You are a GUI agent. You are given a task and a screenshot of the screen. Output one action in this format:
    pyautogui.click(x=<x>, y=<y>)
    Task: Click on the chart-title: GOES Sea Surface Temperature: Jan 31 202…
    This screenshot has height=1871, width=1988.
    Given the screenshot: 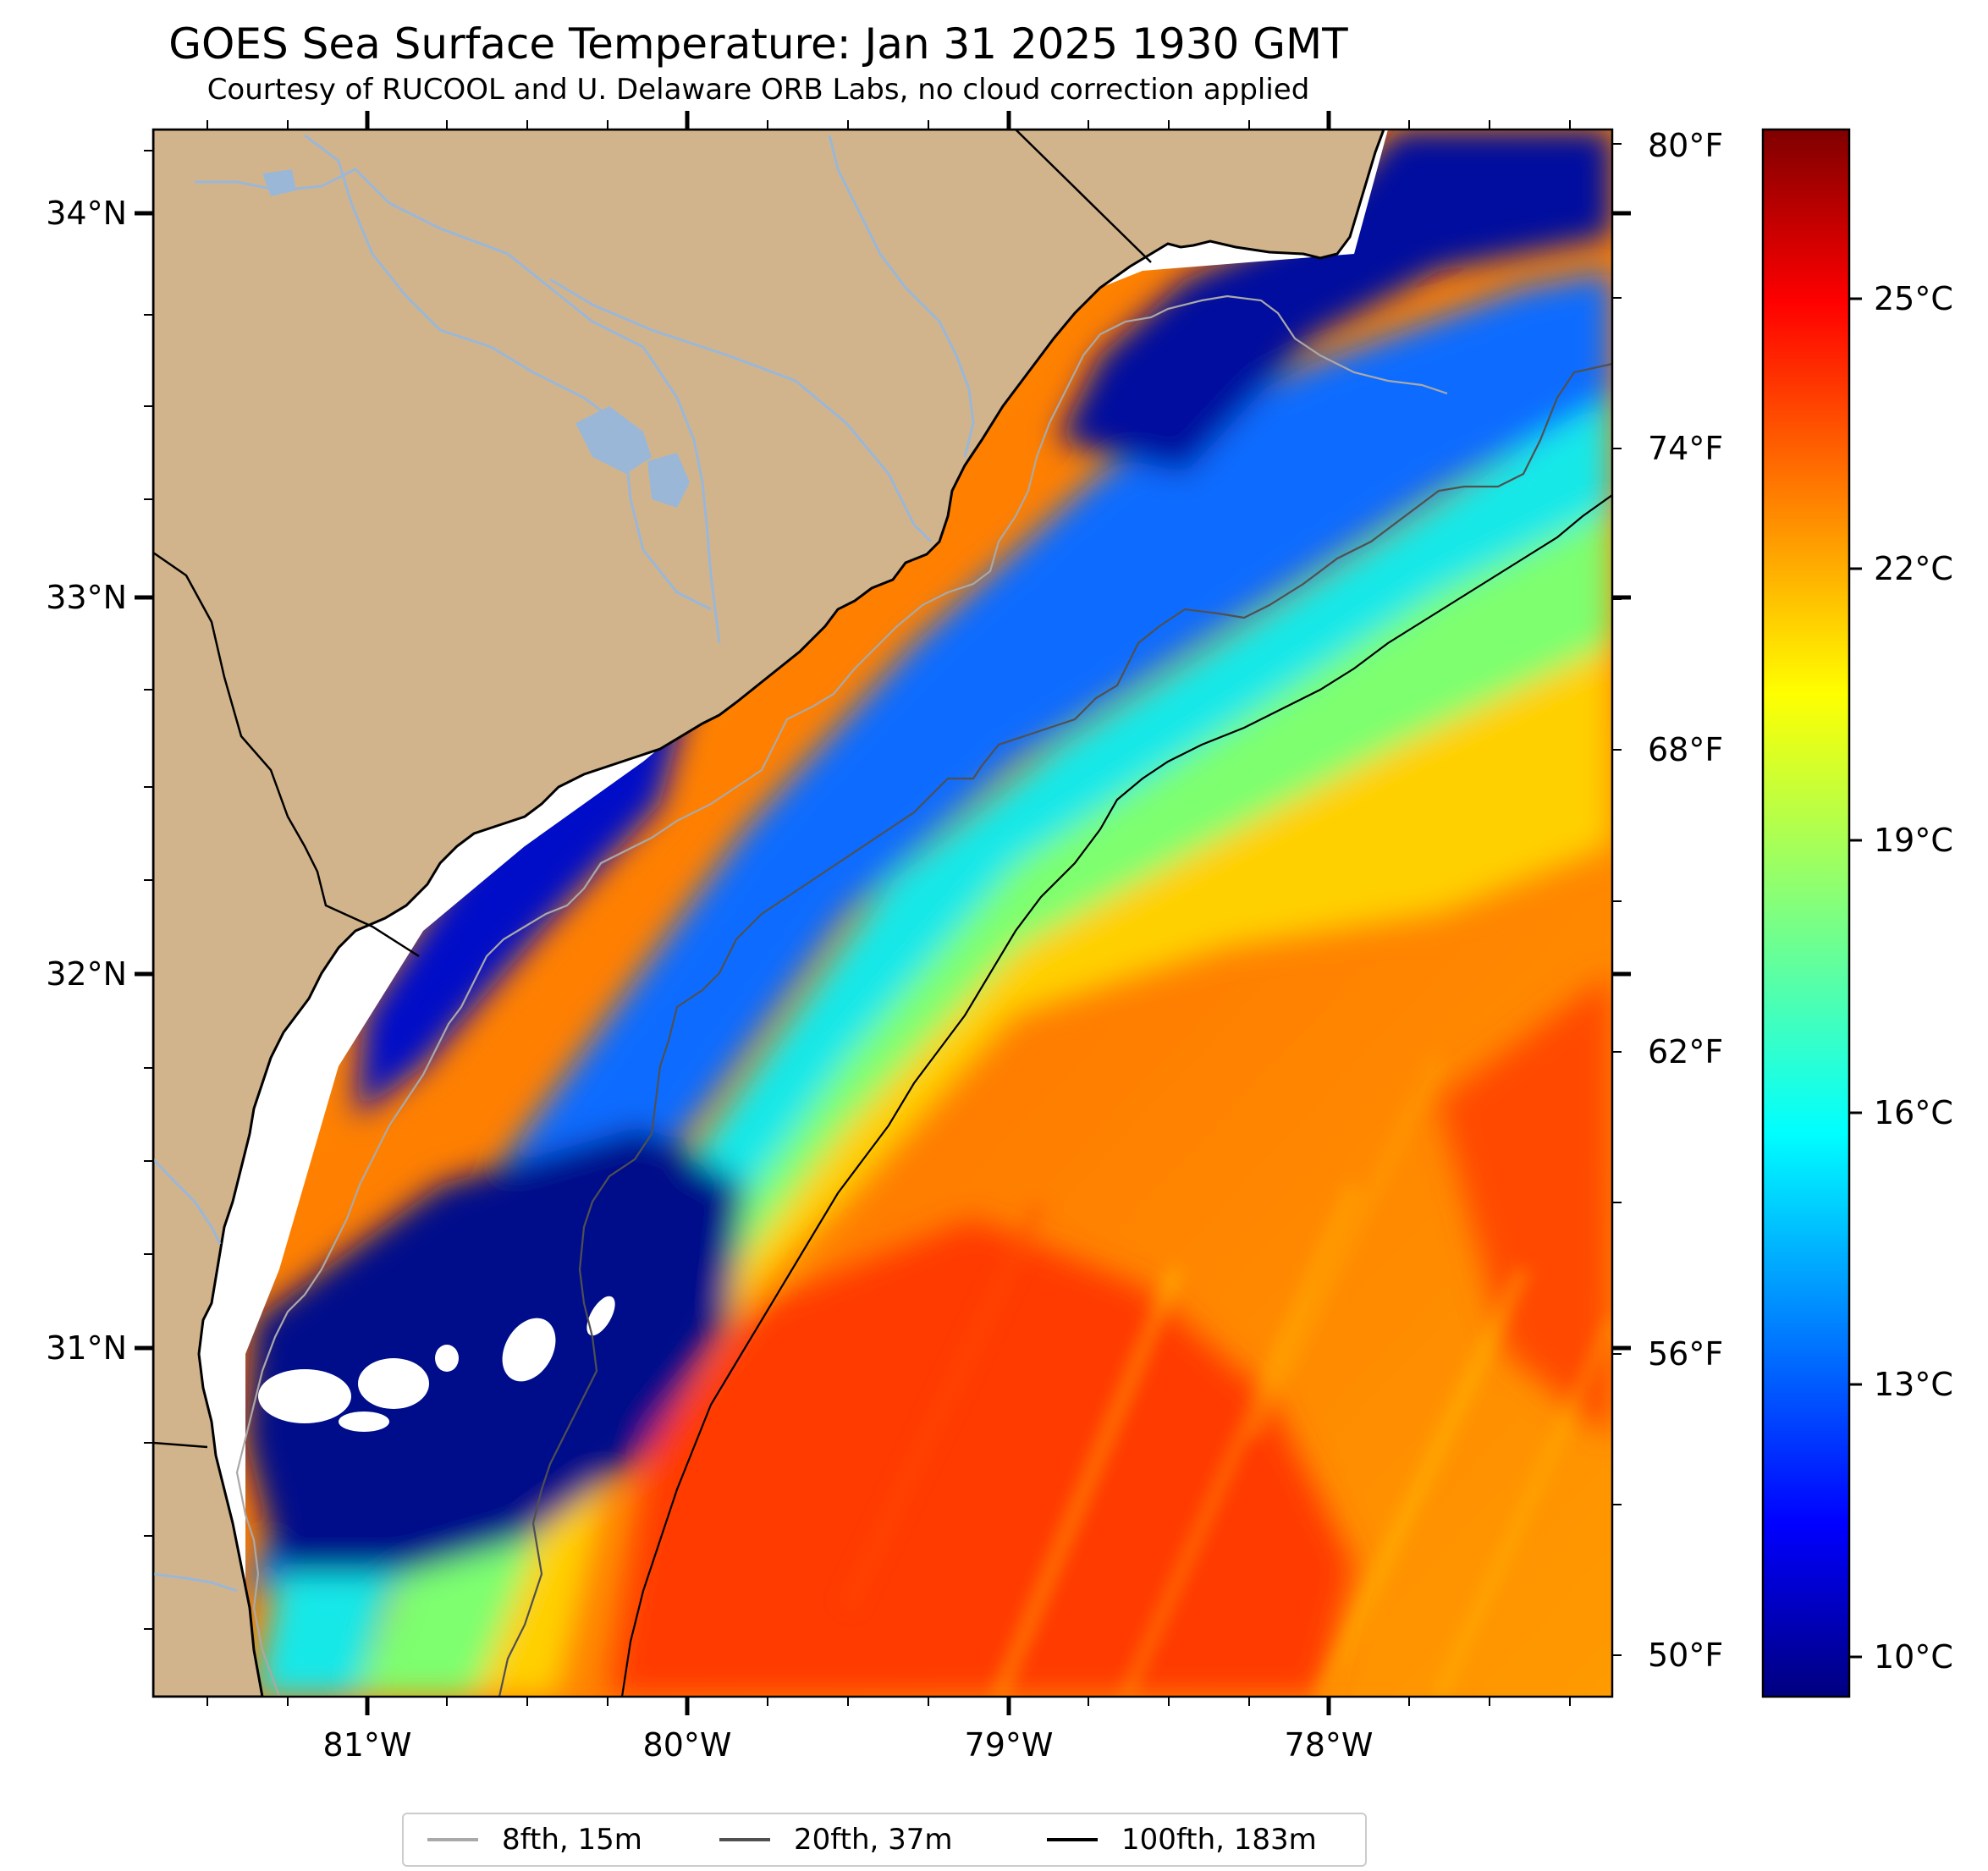 What is the action you would take?
    pyautogui.click(x=758, y=44)
    